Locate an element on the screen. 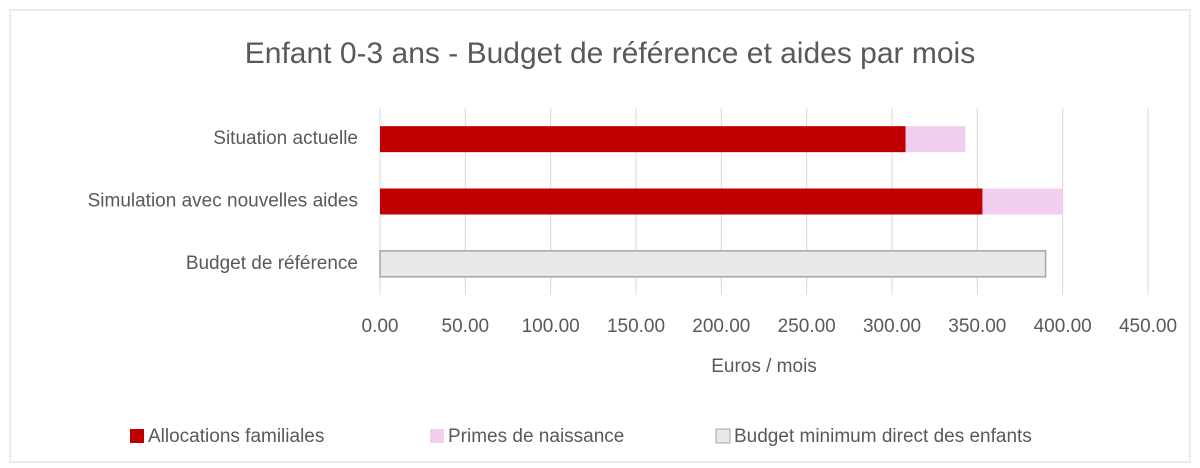 Image resolution: width=1200 pixels, height=468 pixels. y-tick-label: Situation actuelle is located at coordinates (285, 138).